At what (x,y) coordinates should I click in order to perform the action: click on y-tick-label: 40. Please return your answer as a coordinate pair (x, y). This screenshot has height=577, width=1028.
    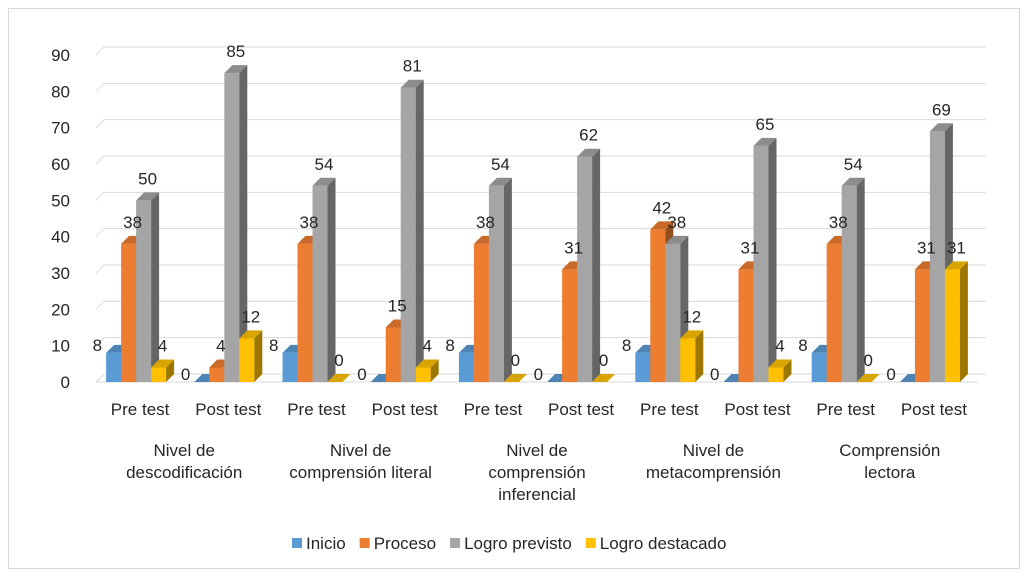
    Looking at the image, I should click on (60, 237).